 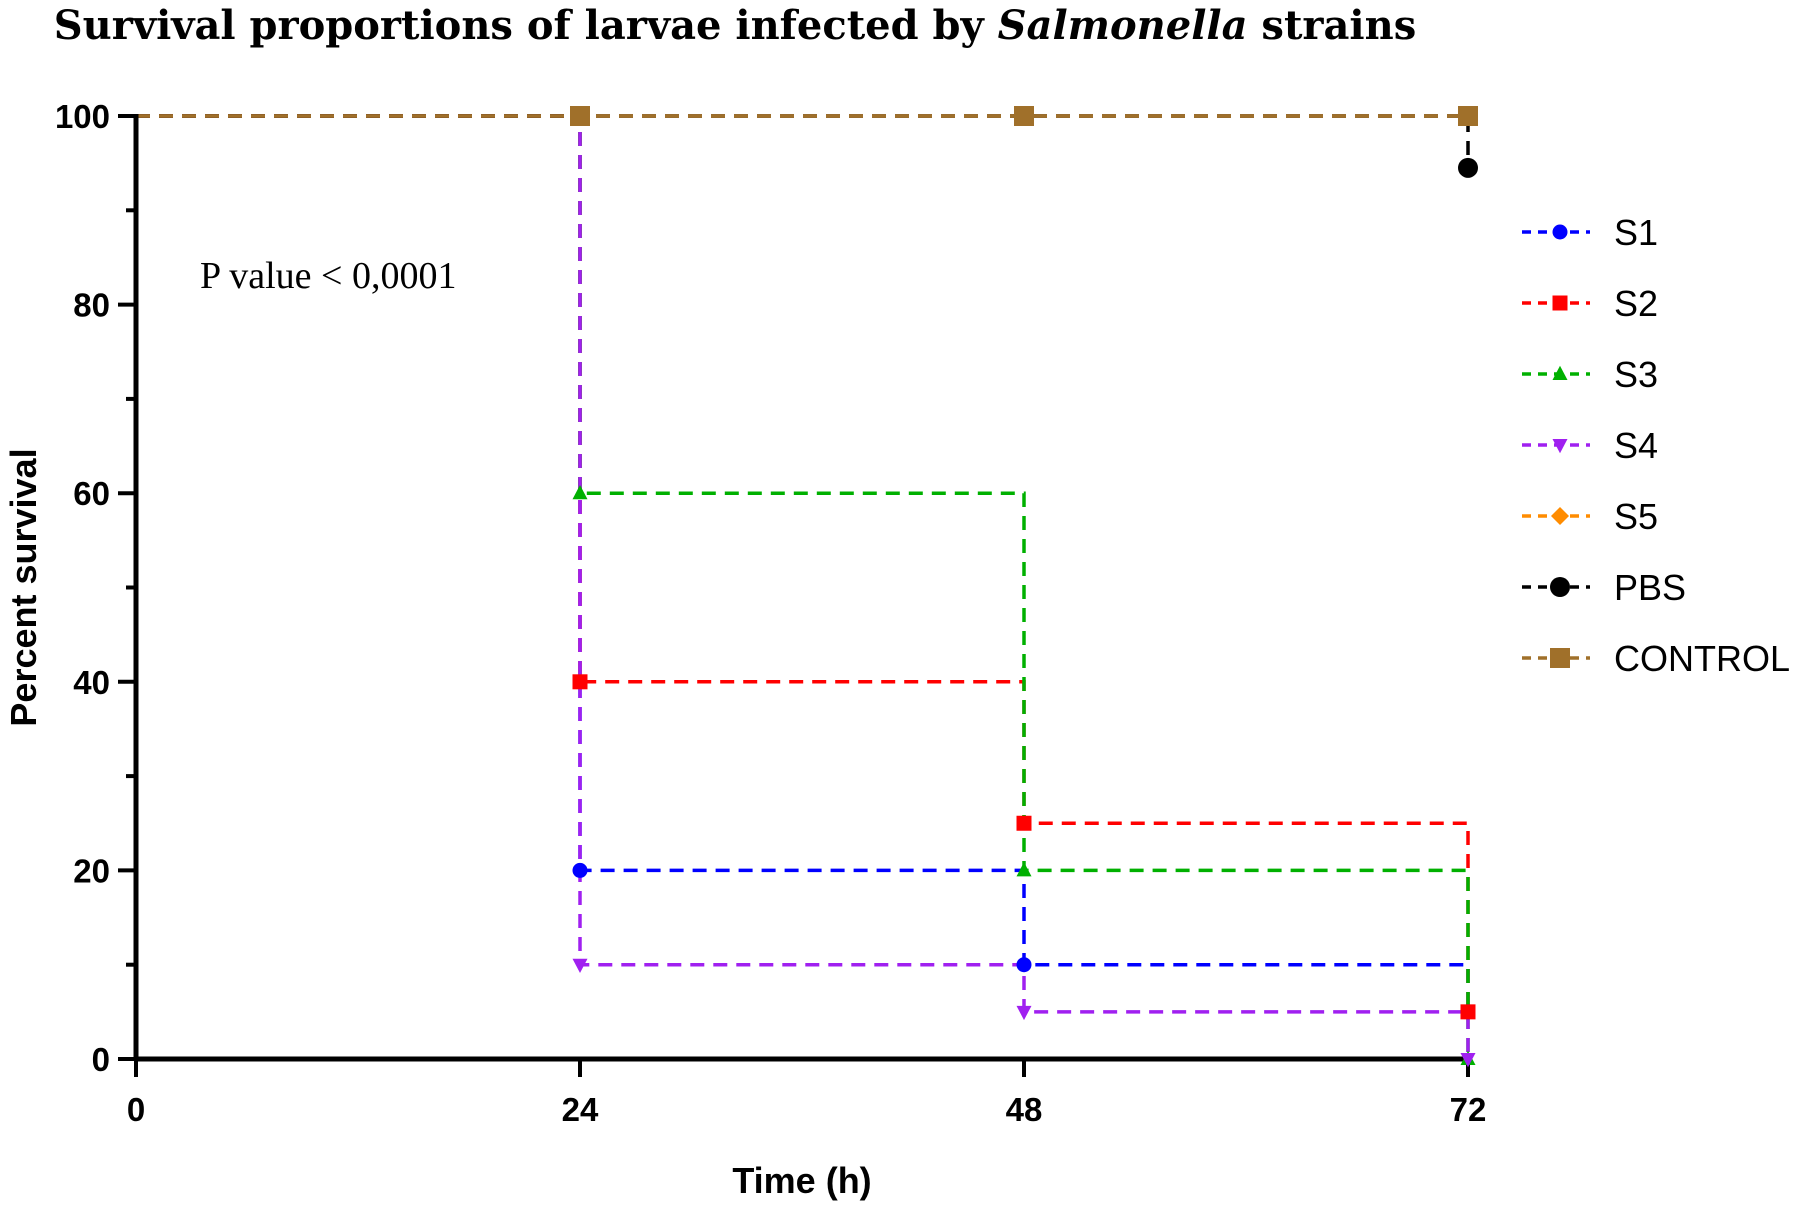 I want to click on legend-item-s1: S1, so click(x=1590, y=232).